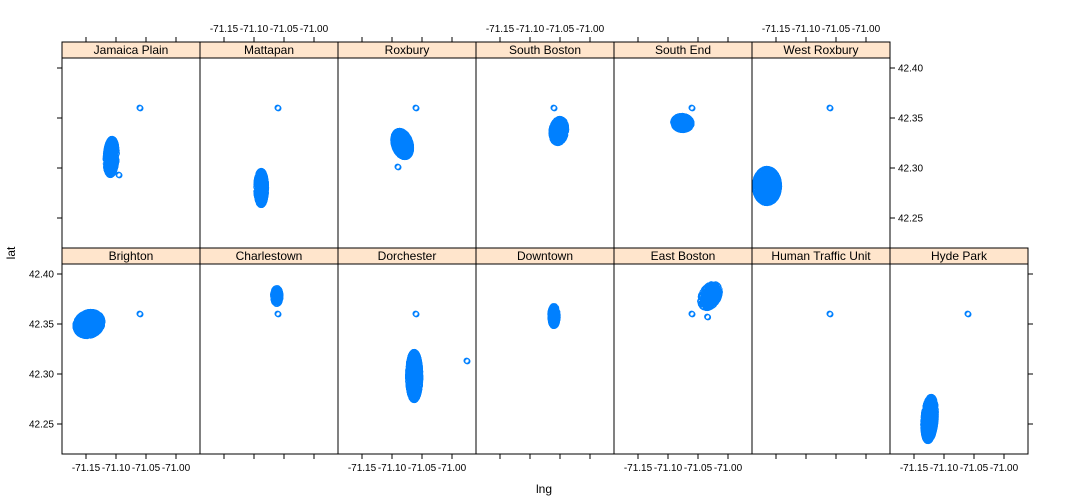  I want to click on panel-frame-east-boston, so click(683, 359).